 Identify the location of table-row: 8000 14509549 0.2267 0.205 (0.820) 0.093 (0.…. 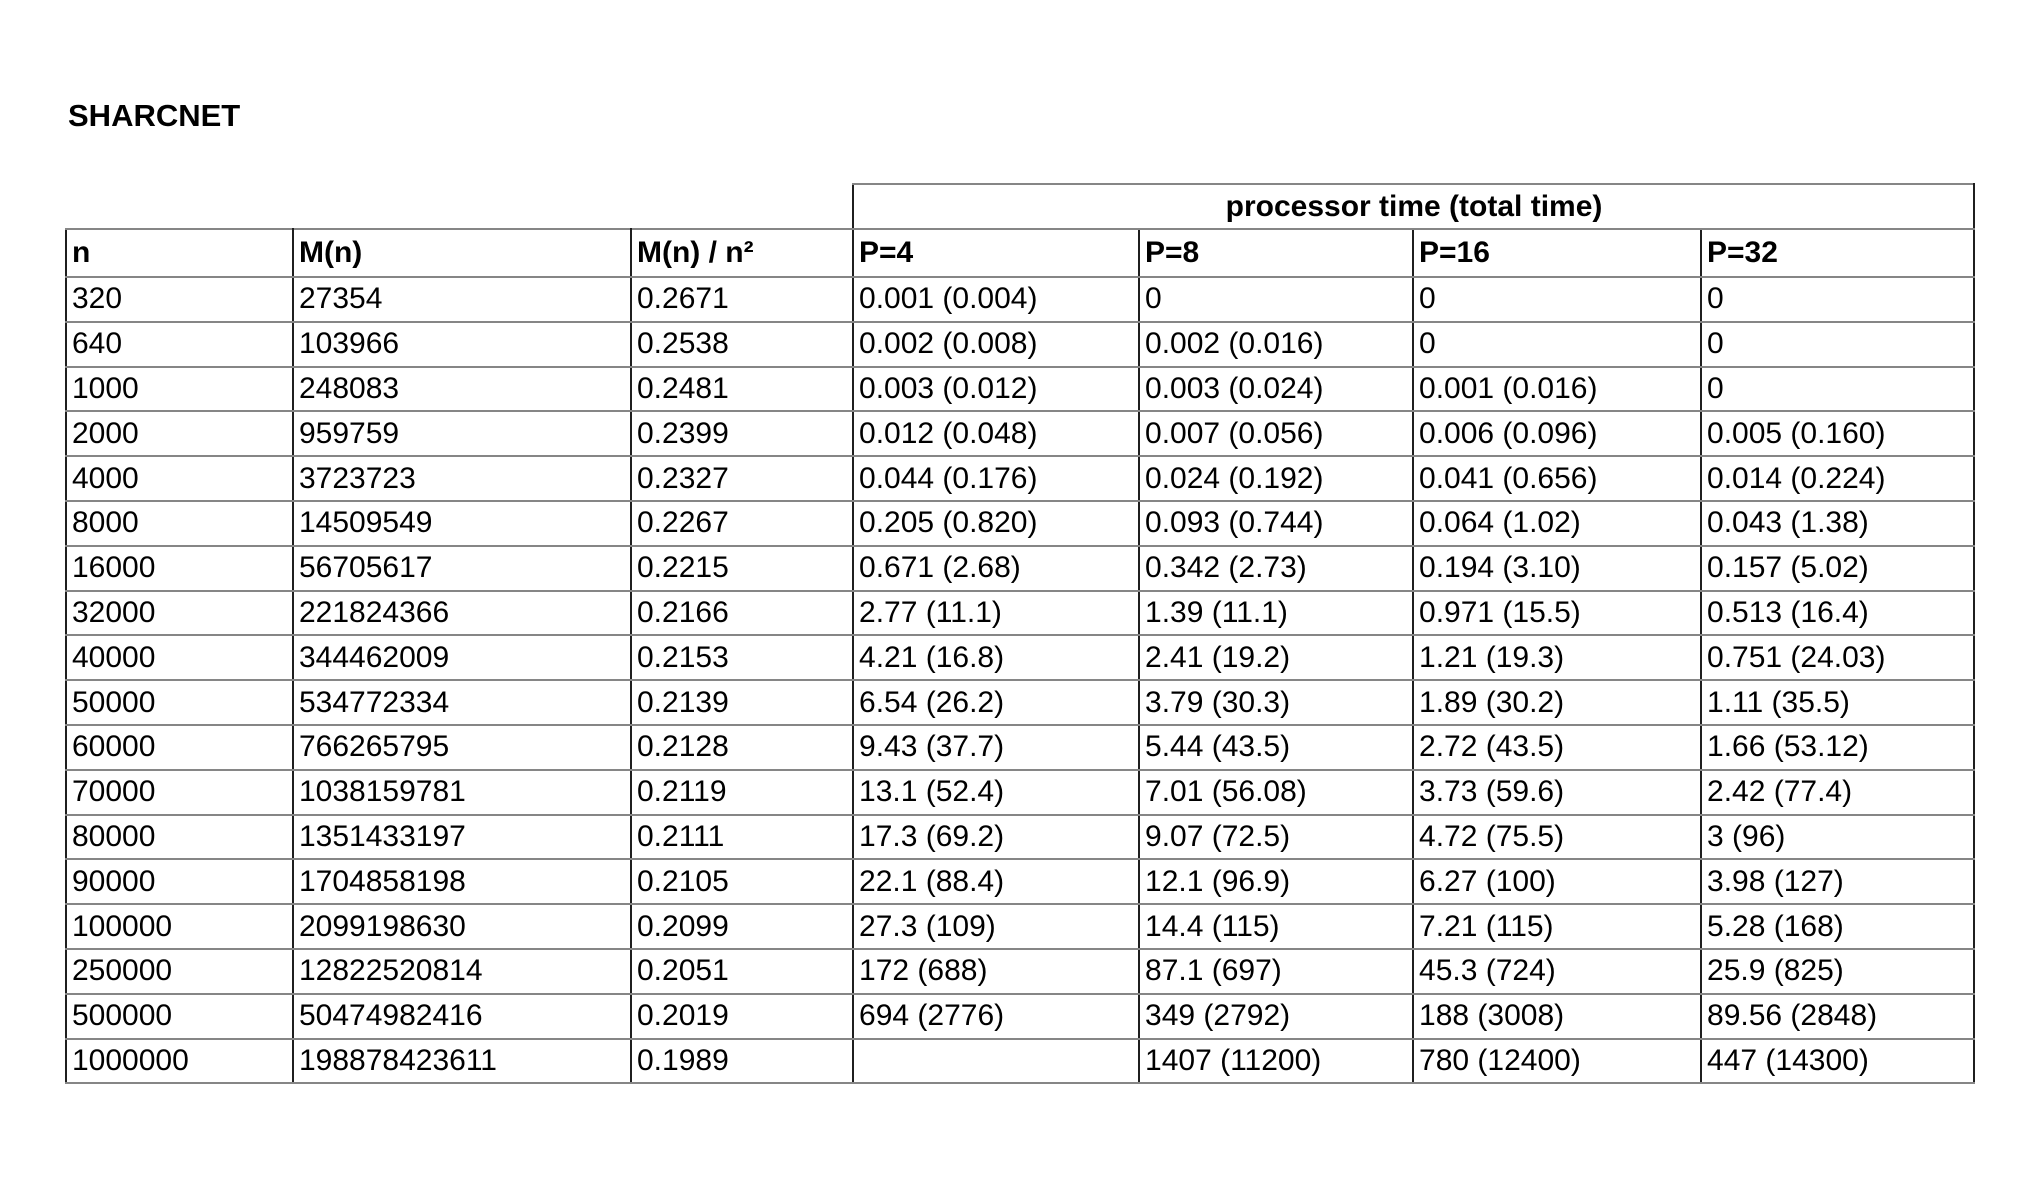
(1020, 523).